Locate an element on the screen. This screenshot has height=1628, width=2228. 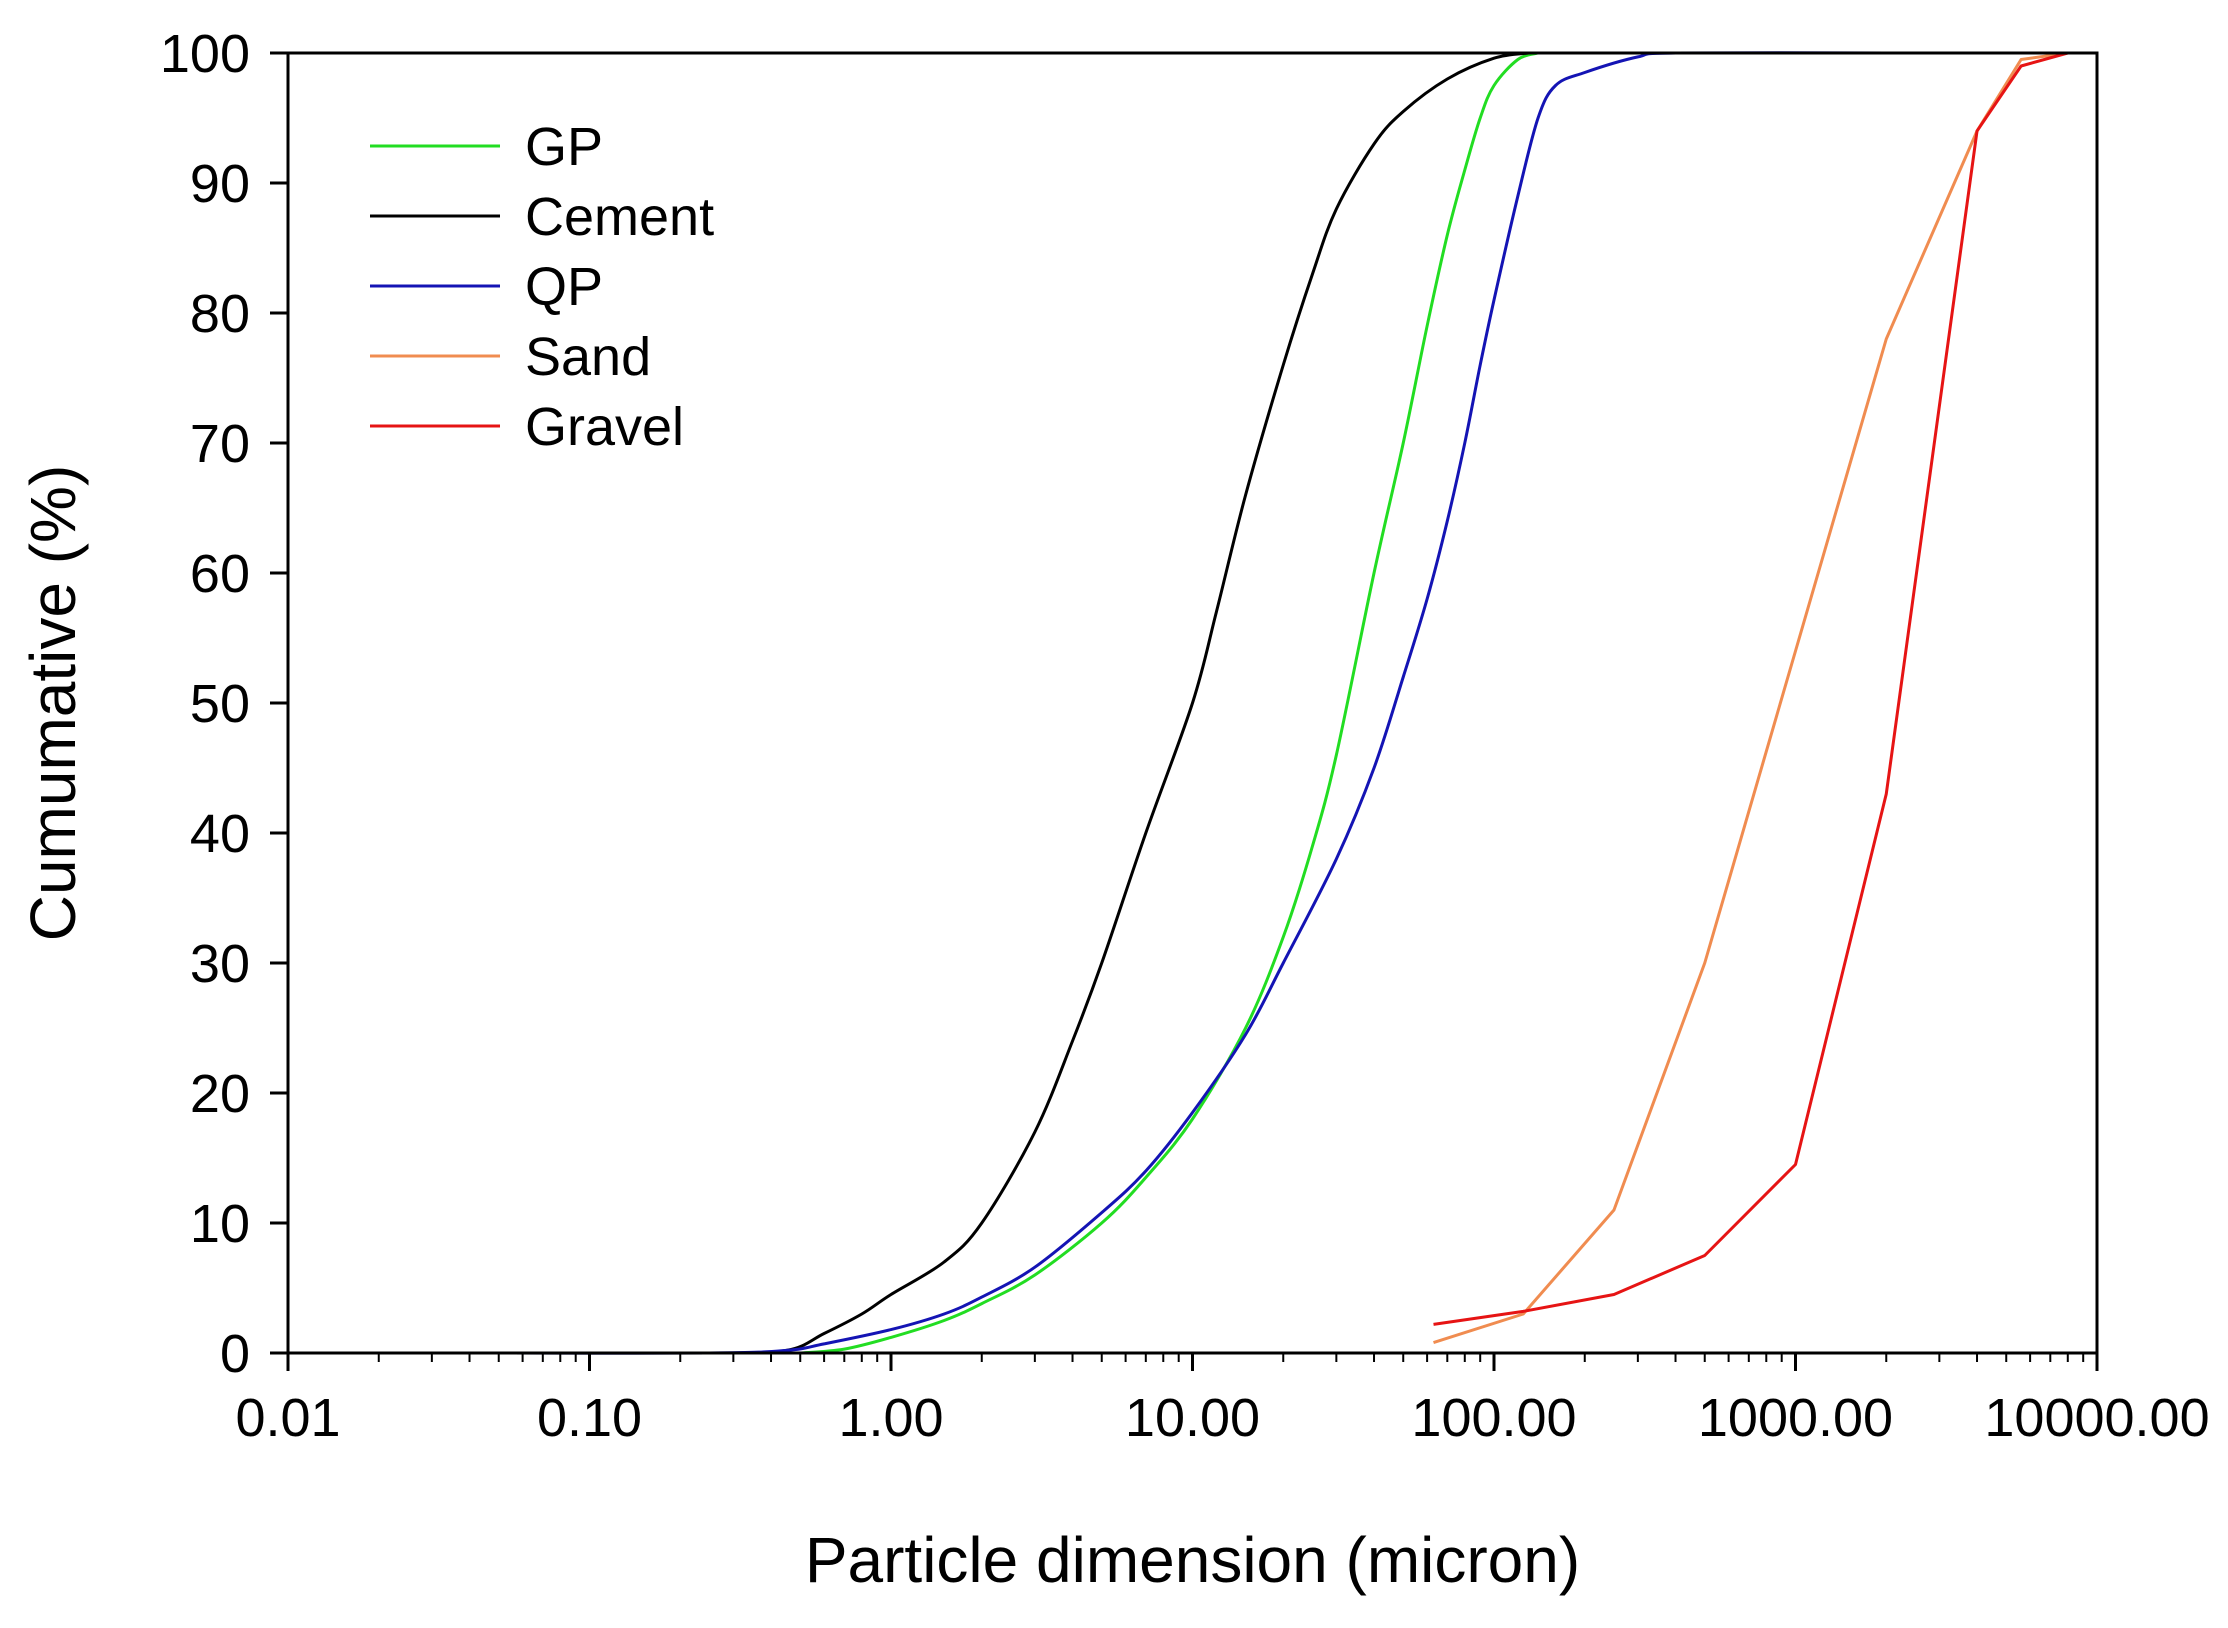
x-tick-label: 0.01 is located at coordinates (287, 1418).